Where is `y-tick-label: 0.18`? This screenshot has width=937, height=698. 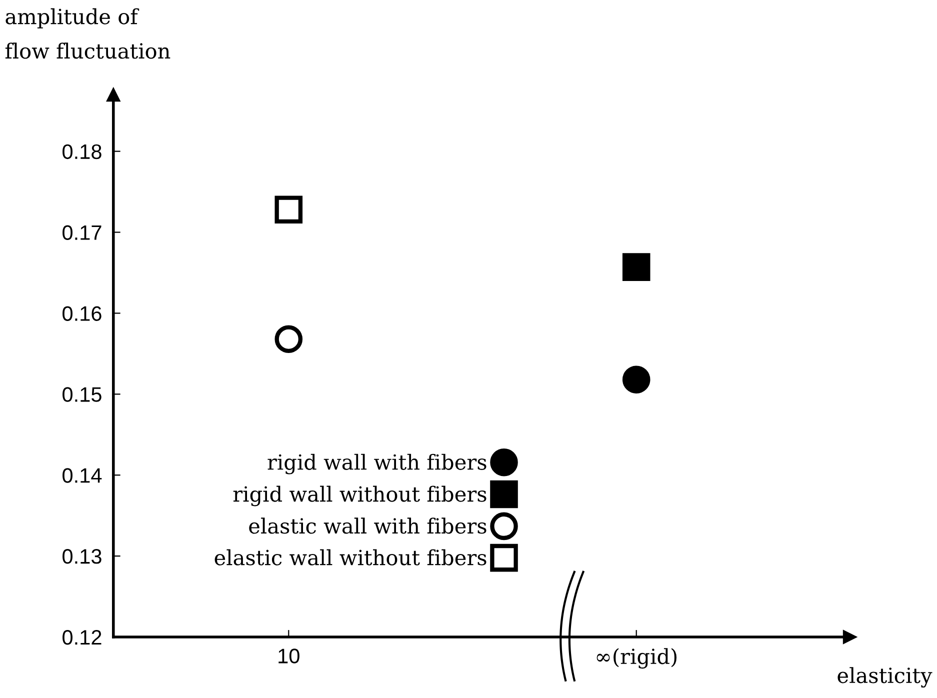
y-tick-label: 0.18 is located at coordinates (82, 152).